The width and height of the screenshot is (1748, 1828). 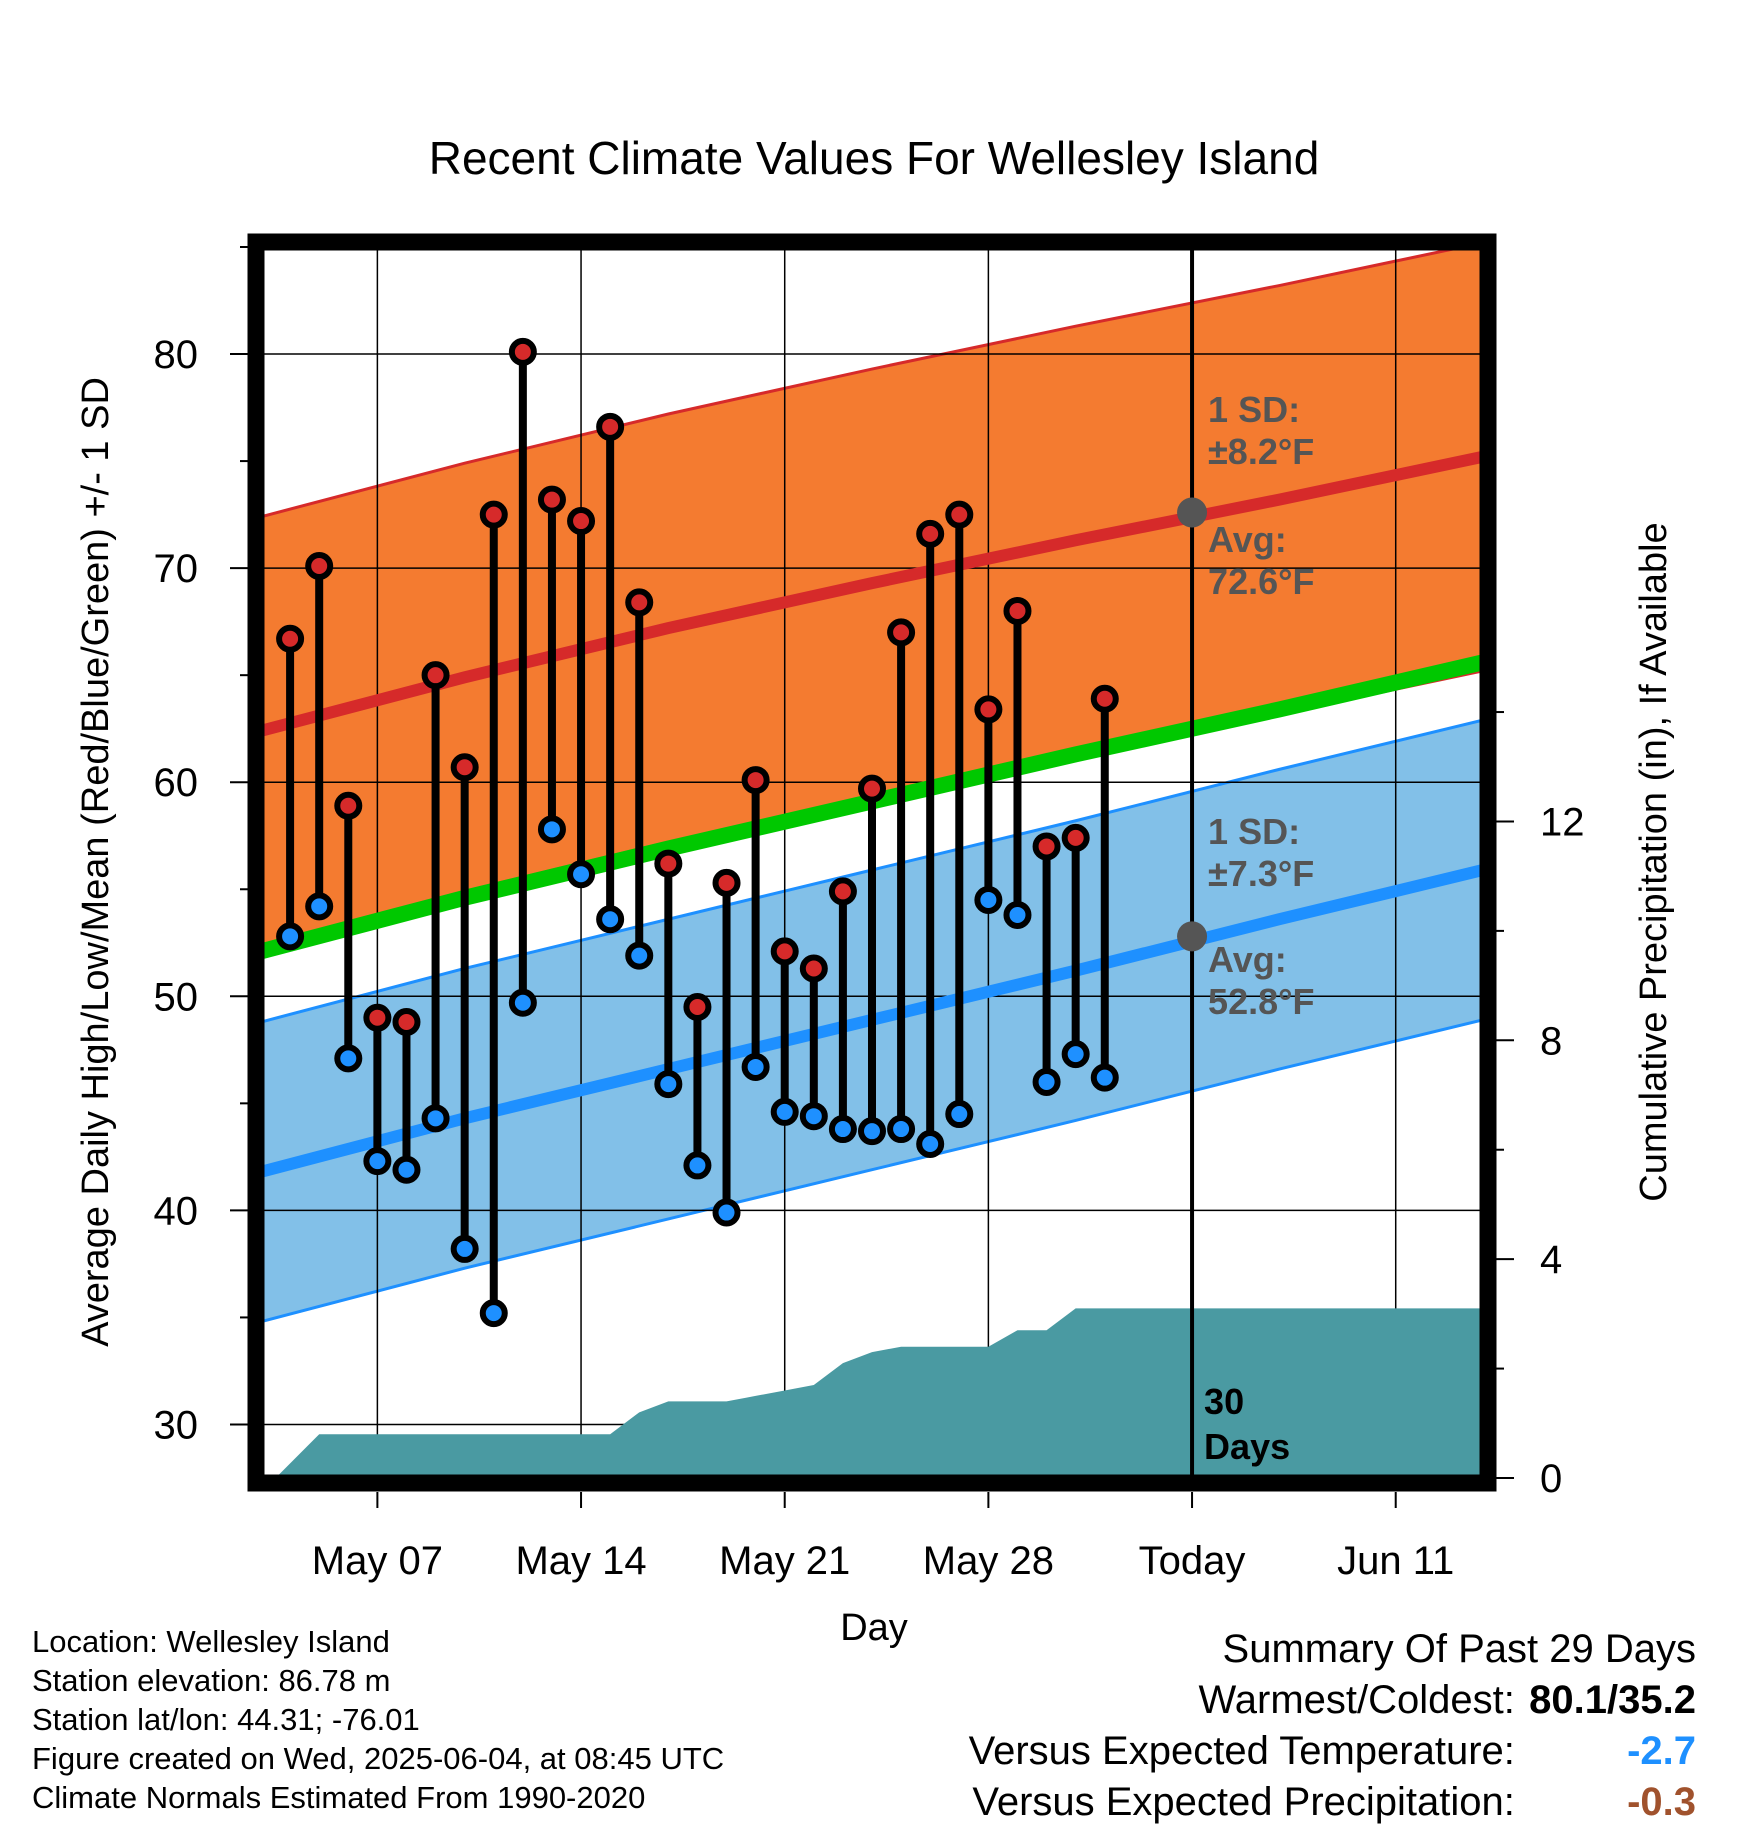 I want to click on summary-precip-row: Versus Expected Precipitation: -0.3, so click(x=1332, y=1802).